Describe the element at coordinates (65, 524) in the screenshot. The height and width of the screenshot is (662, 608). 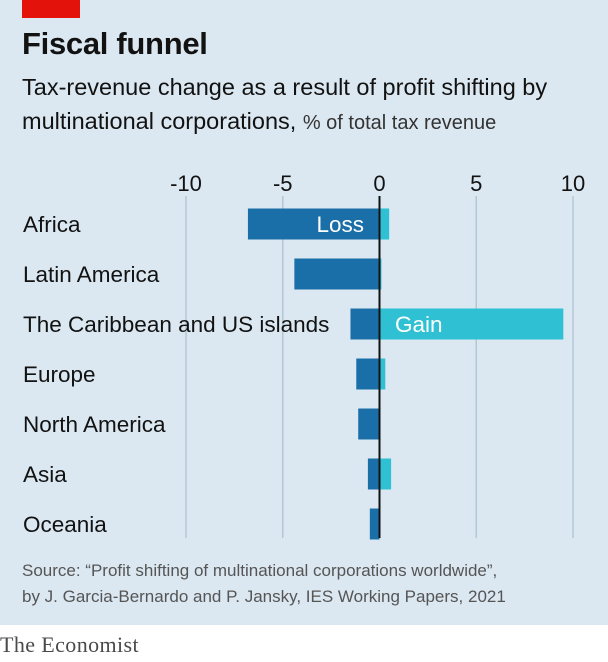
I see `category-label: Oceania` at that location.